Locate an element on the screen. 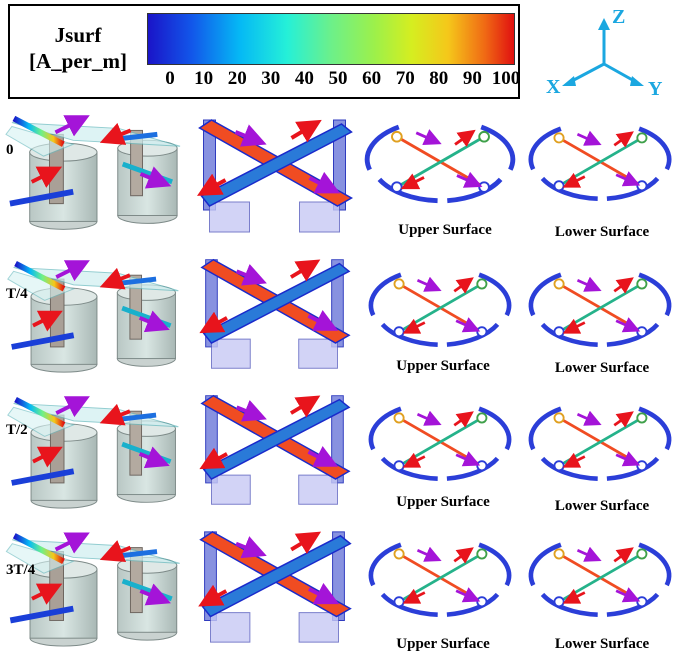 This screenshot has width=678, height=660. legend-title-quantity: Jsurf is located at coordinates (78, 35).